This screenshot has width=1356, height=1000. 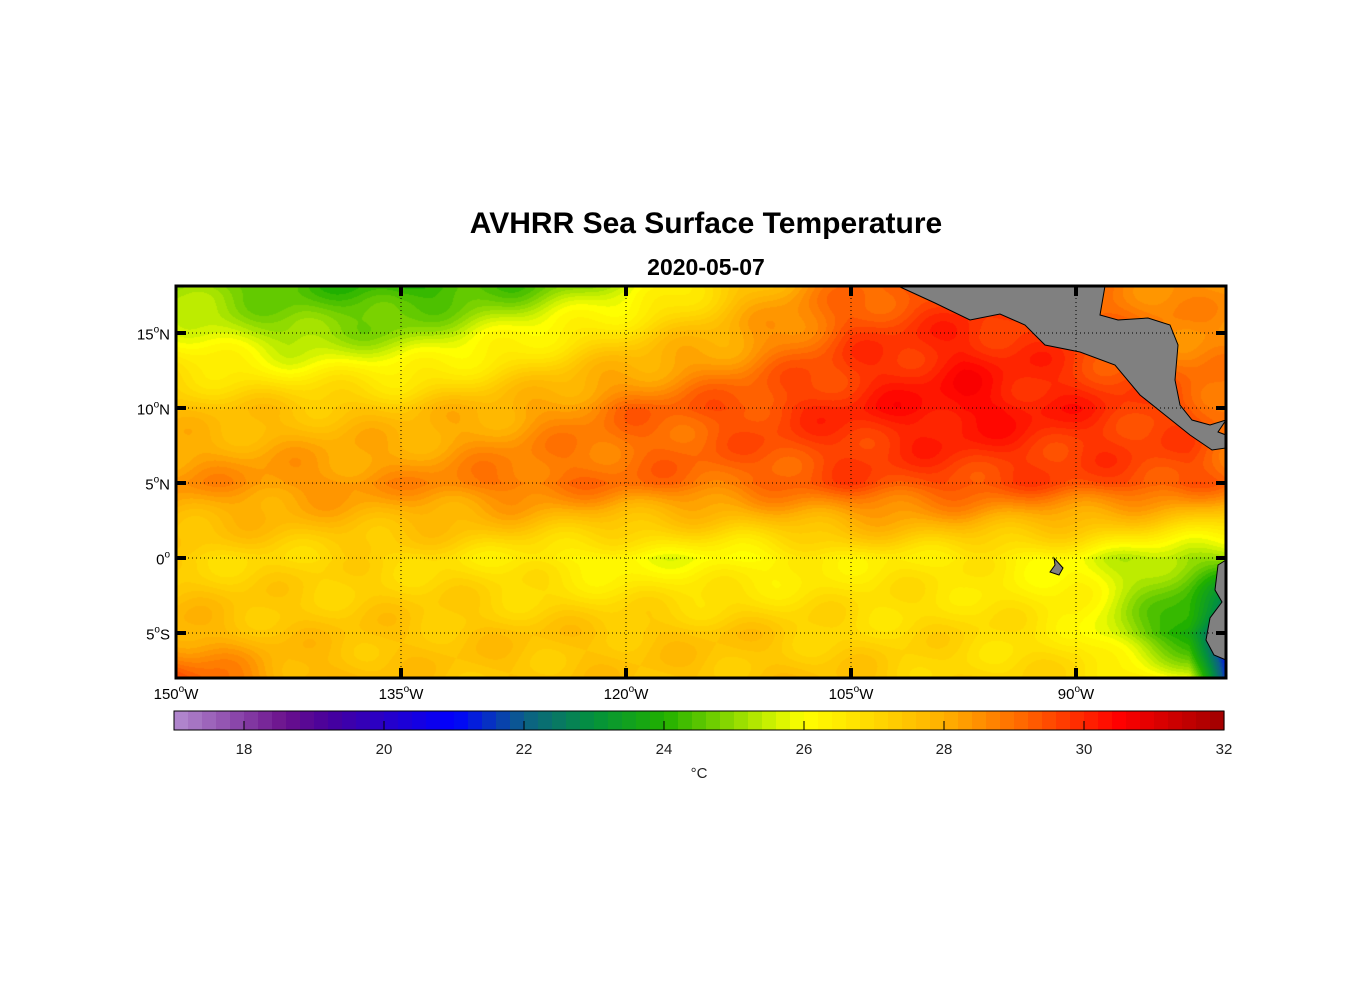 What do you see at coordinates (706, 267) in the screenshot?
I see `chart-subtitle: 2020-05-07` at bounding box center [706, 267].